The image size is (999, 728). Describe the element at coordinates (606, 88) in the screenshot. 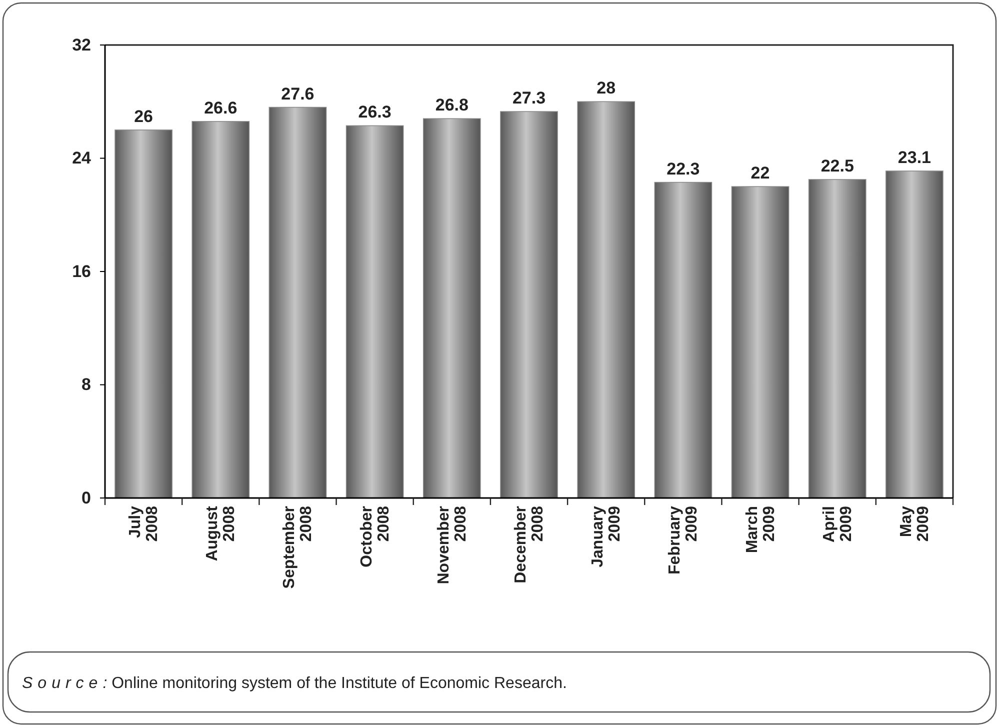

I see `data-label: 28` at that location.